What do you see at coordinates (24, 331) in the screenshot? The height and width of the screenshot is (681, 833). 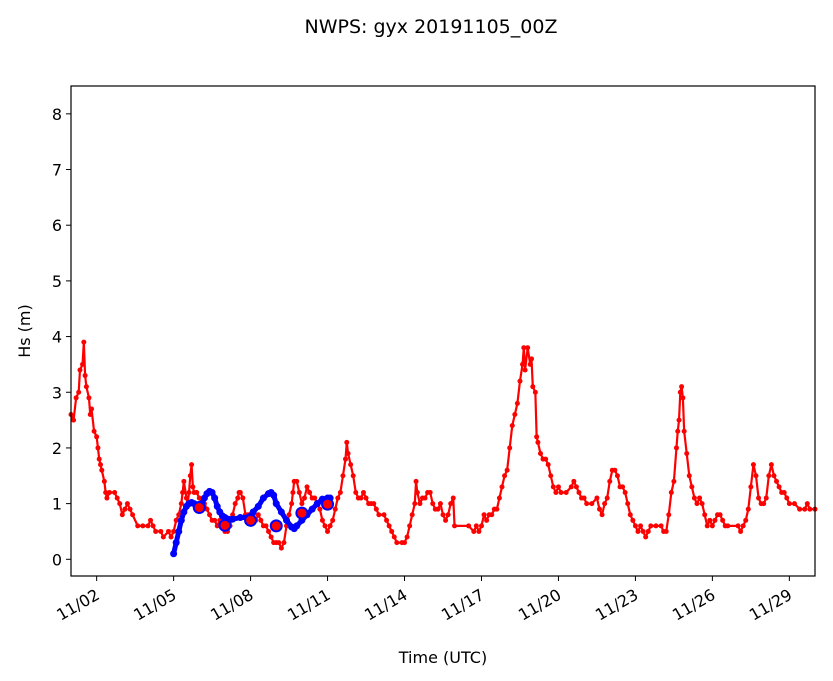 I see `y-axis-label: Hs (m)` at bounding box center [24, 331].